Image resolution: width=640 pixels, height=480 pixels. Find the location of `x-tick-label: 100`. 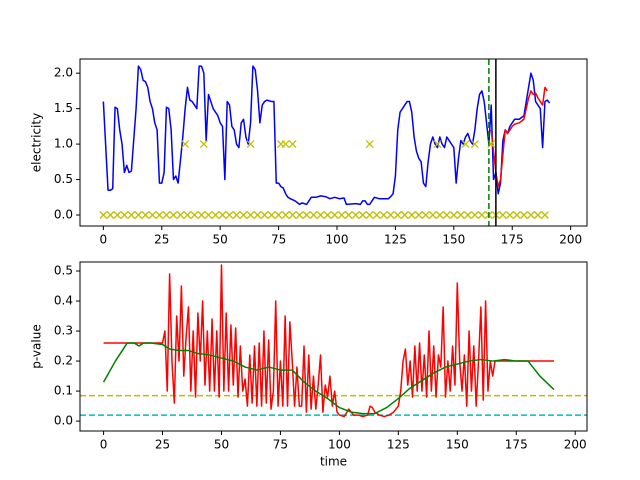

x-tick-label: 100 is located at coordinates (339, 445).